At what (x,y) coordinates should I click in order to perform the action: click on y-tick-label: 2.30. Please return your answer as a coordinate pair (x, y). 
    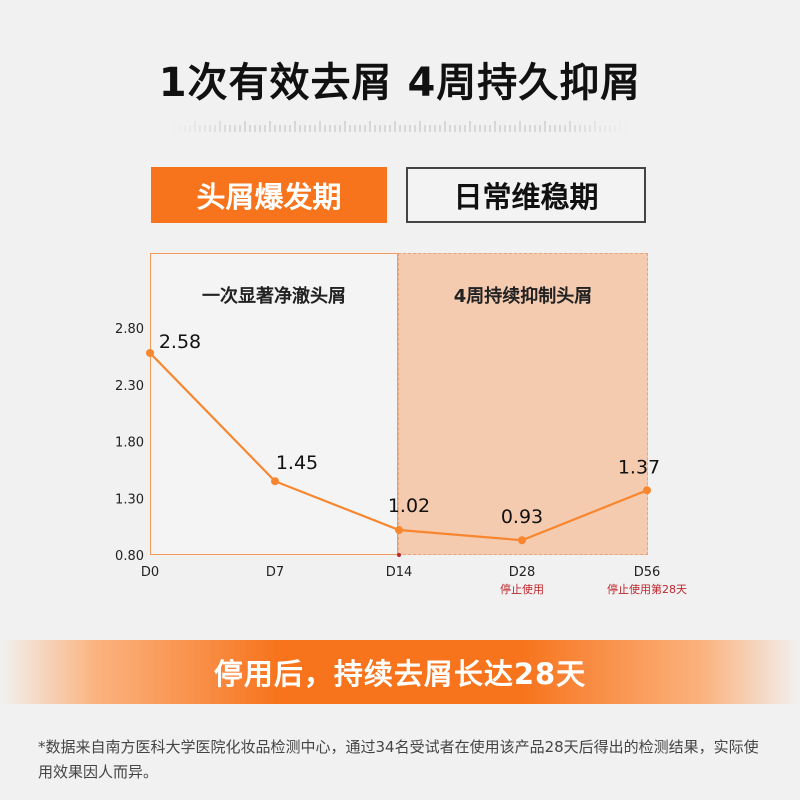
    Looking at the image, I should click on (129, 386).